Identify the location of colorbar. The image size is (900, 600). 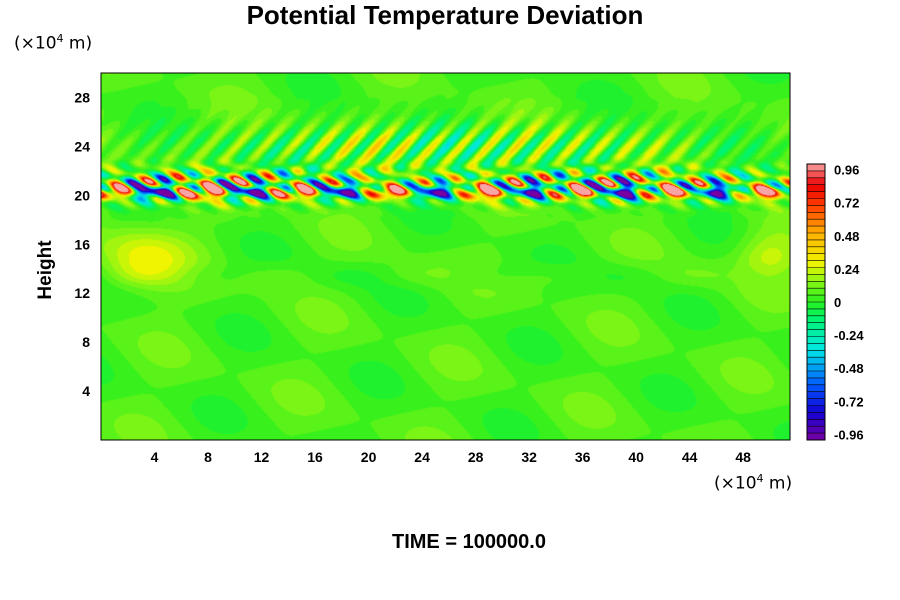
(816, 302).